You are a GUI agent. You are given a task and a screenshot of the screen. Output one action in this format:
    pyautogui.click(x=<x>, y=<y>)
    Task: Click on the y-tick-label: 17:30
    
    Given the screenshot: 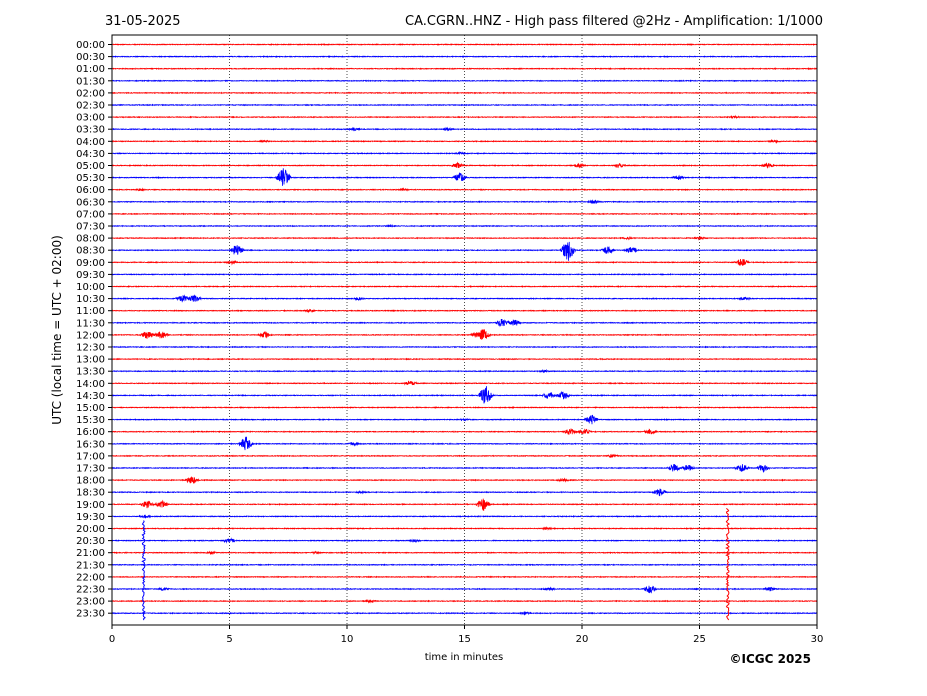 What is the action you would take?
    pyautogui.click(x=90, y=469)
    